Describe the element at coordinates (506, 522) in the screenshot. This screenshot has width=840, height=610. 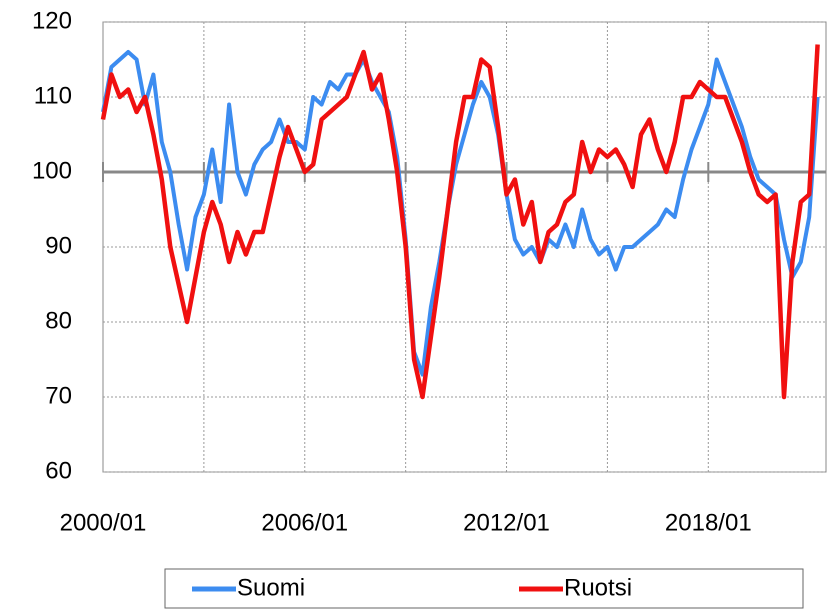
I see `x-tick-label: 2012/01` at that location.